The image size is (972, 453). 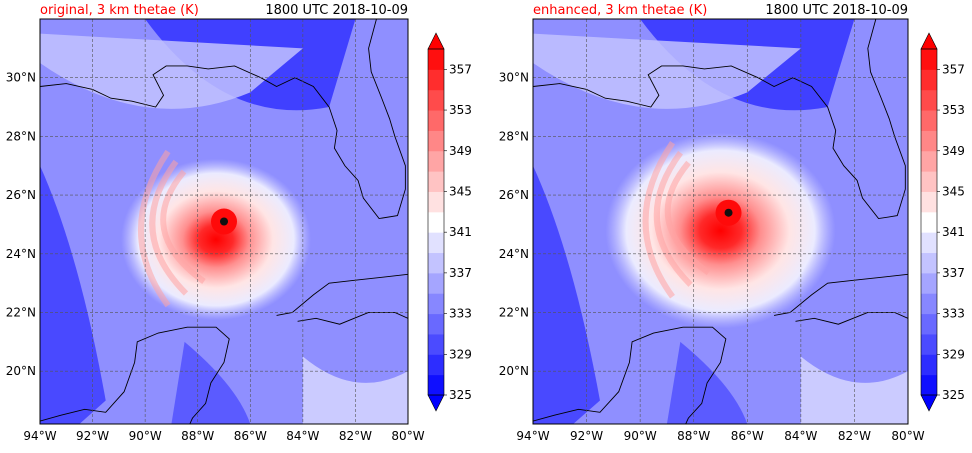 What do you see at coordinates (336, 10) in the screenshot?
I see `panel-time: 1800 UTC 2018-10-09` at bounding box center [336, 10].